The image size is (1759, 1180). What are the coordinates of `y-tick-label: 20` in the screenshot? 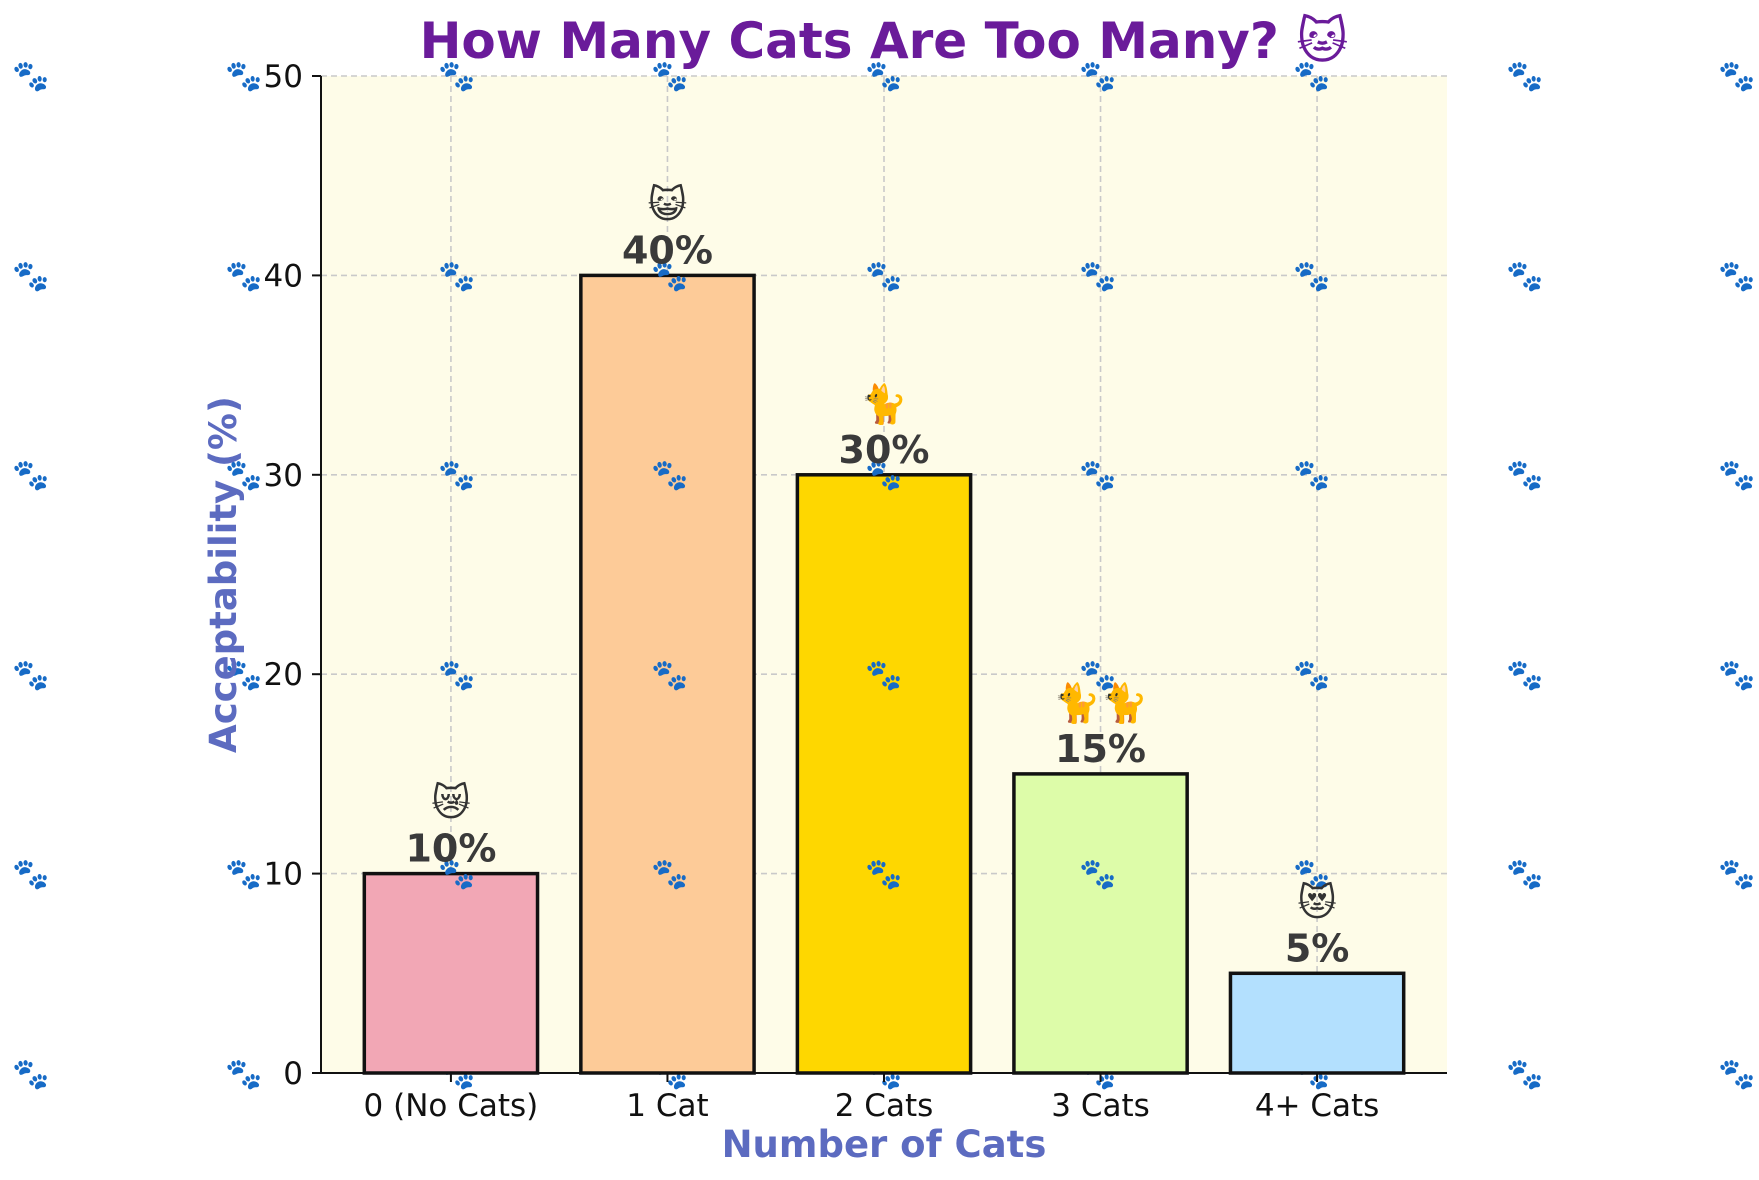 It's located at (283, 675).